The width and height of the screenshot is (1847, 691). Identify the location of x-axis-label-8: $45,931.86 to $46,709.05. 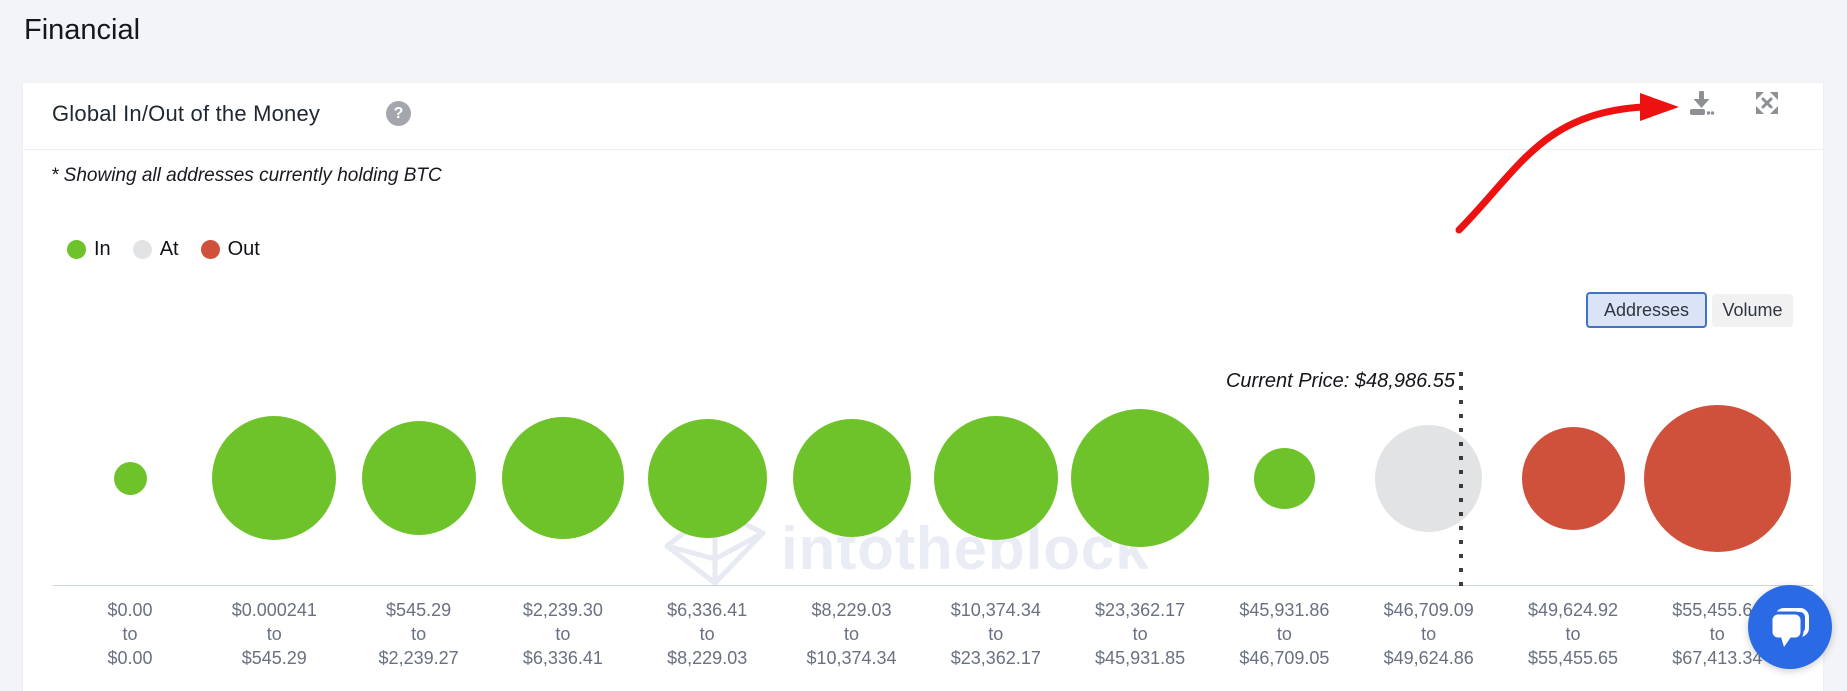
(1284, 634).